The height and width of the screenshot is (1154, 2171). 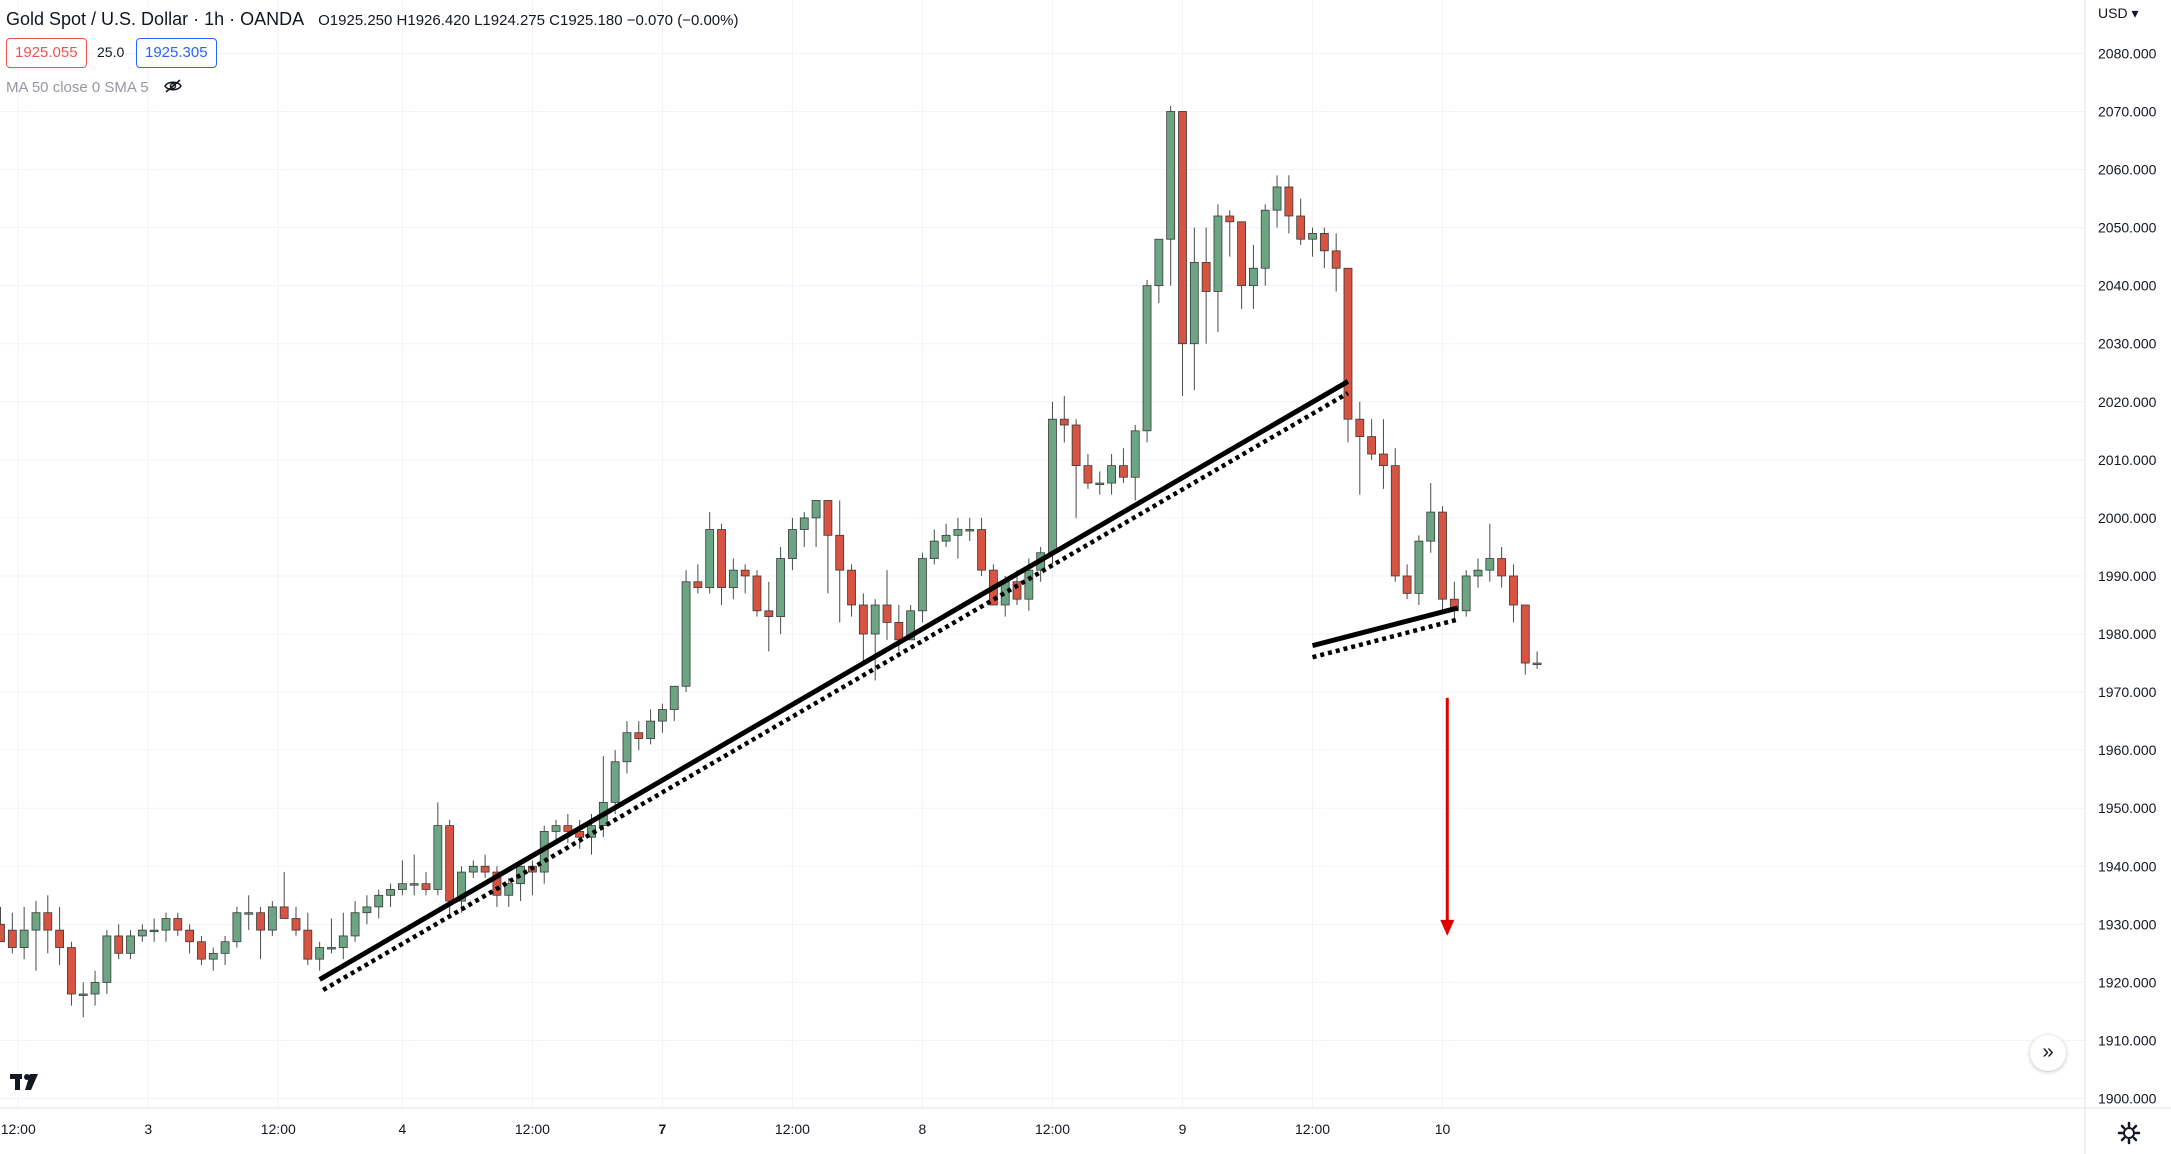 I want to click on price-tick-label: 2070.000, so click(x=2127, y=111).